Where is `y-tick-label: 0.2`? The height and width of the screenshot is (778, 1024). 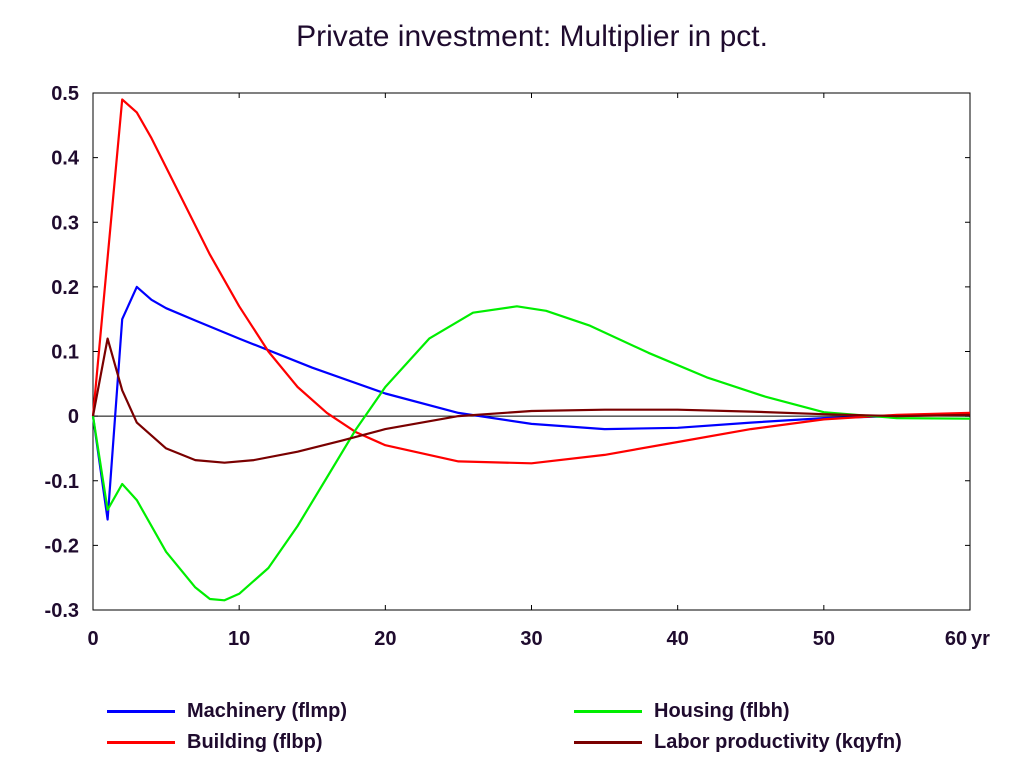 y-tick-label: 0.2 is located at coordinates (65, 288).